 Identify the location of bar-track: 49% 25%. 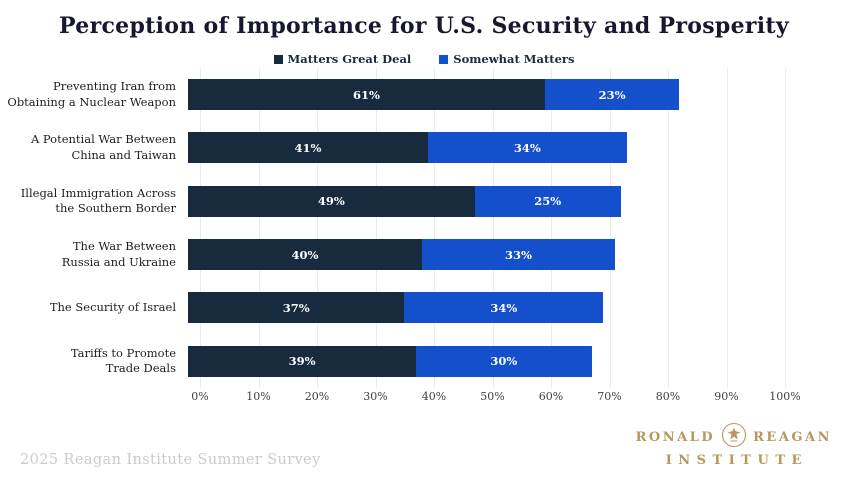
(480, 201).